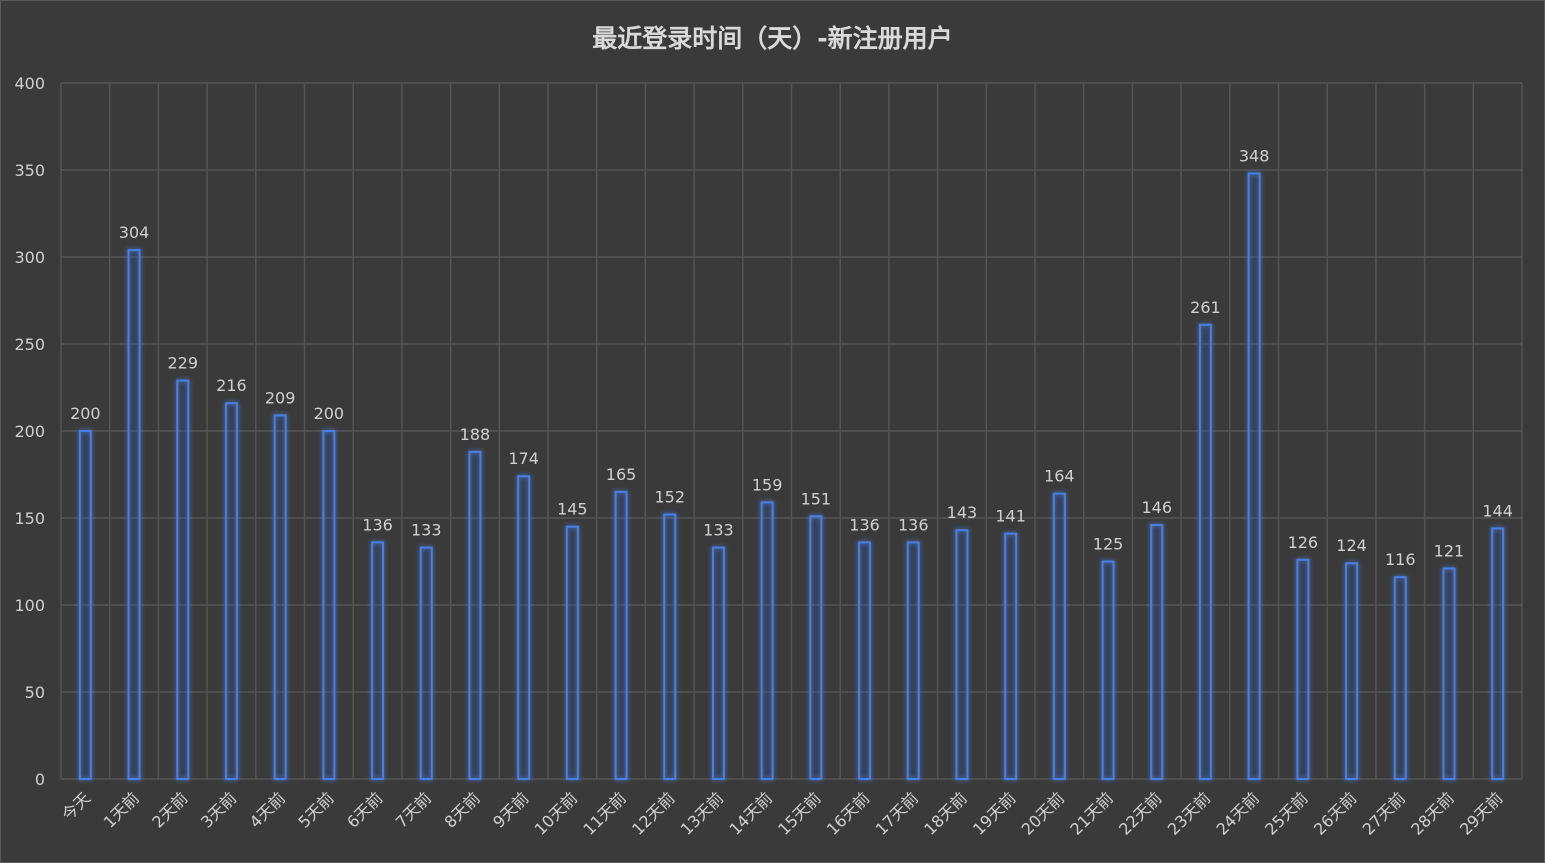  I want to click on x-tick-label: 15天前, so click(799, 813).